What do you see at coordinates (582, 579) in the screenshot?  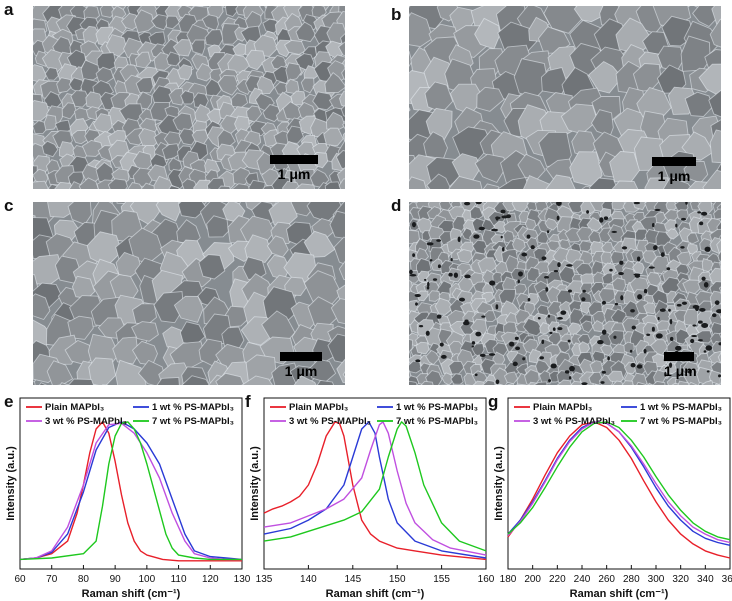 I see `x-tick-label: 240` at bounding box center [582, 579].